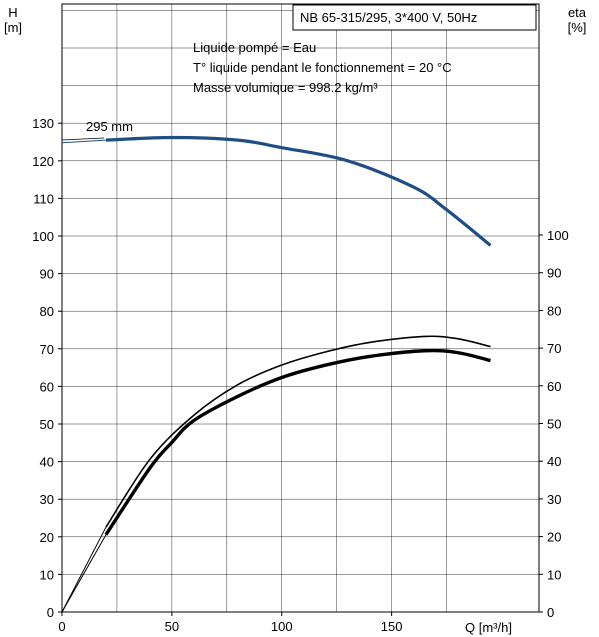 This screenshot has width=599, height=637. What do you see at coordinates (84, 573) in the screenshot?
I see `efficiency-curve-lower-extension` at bounding box center [84, 573].